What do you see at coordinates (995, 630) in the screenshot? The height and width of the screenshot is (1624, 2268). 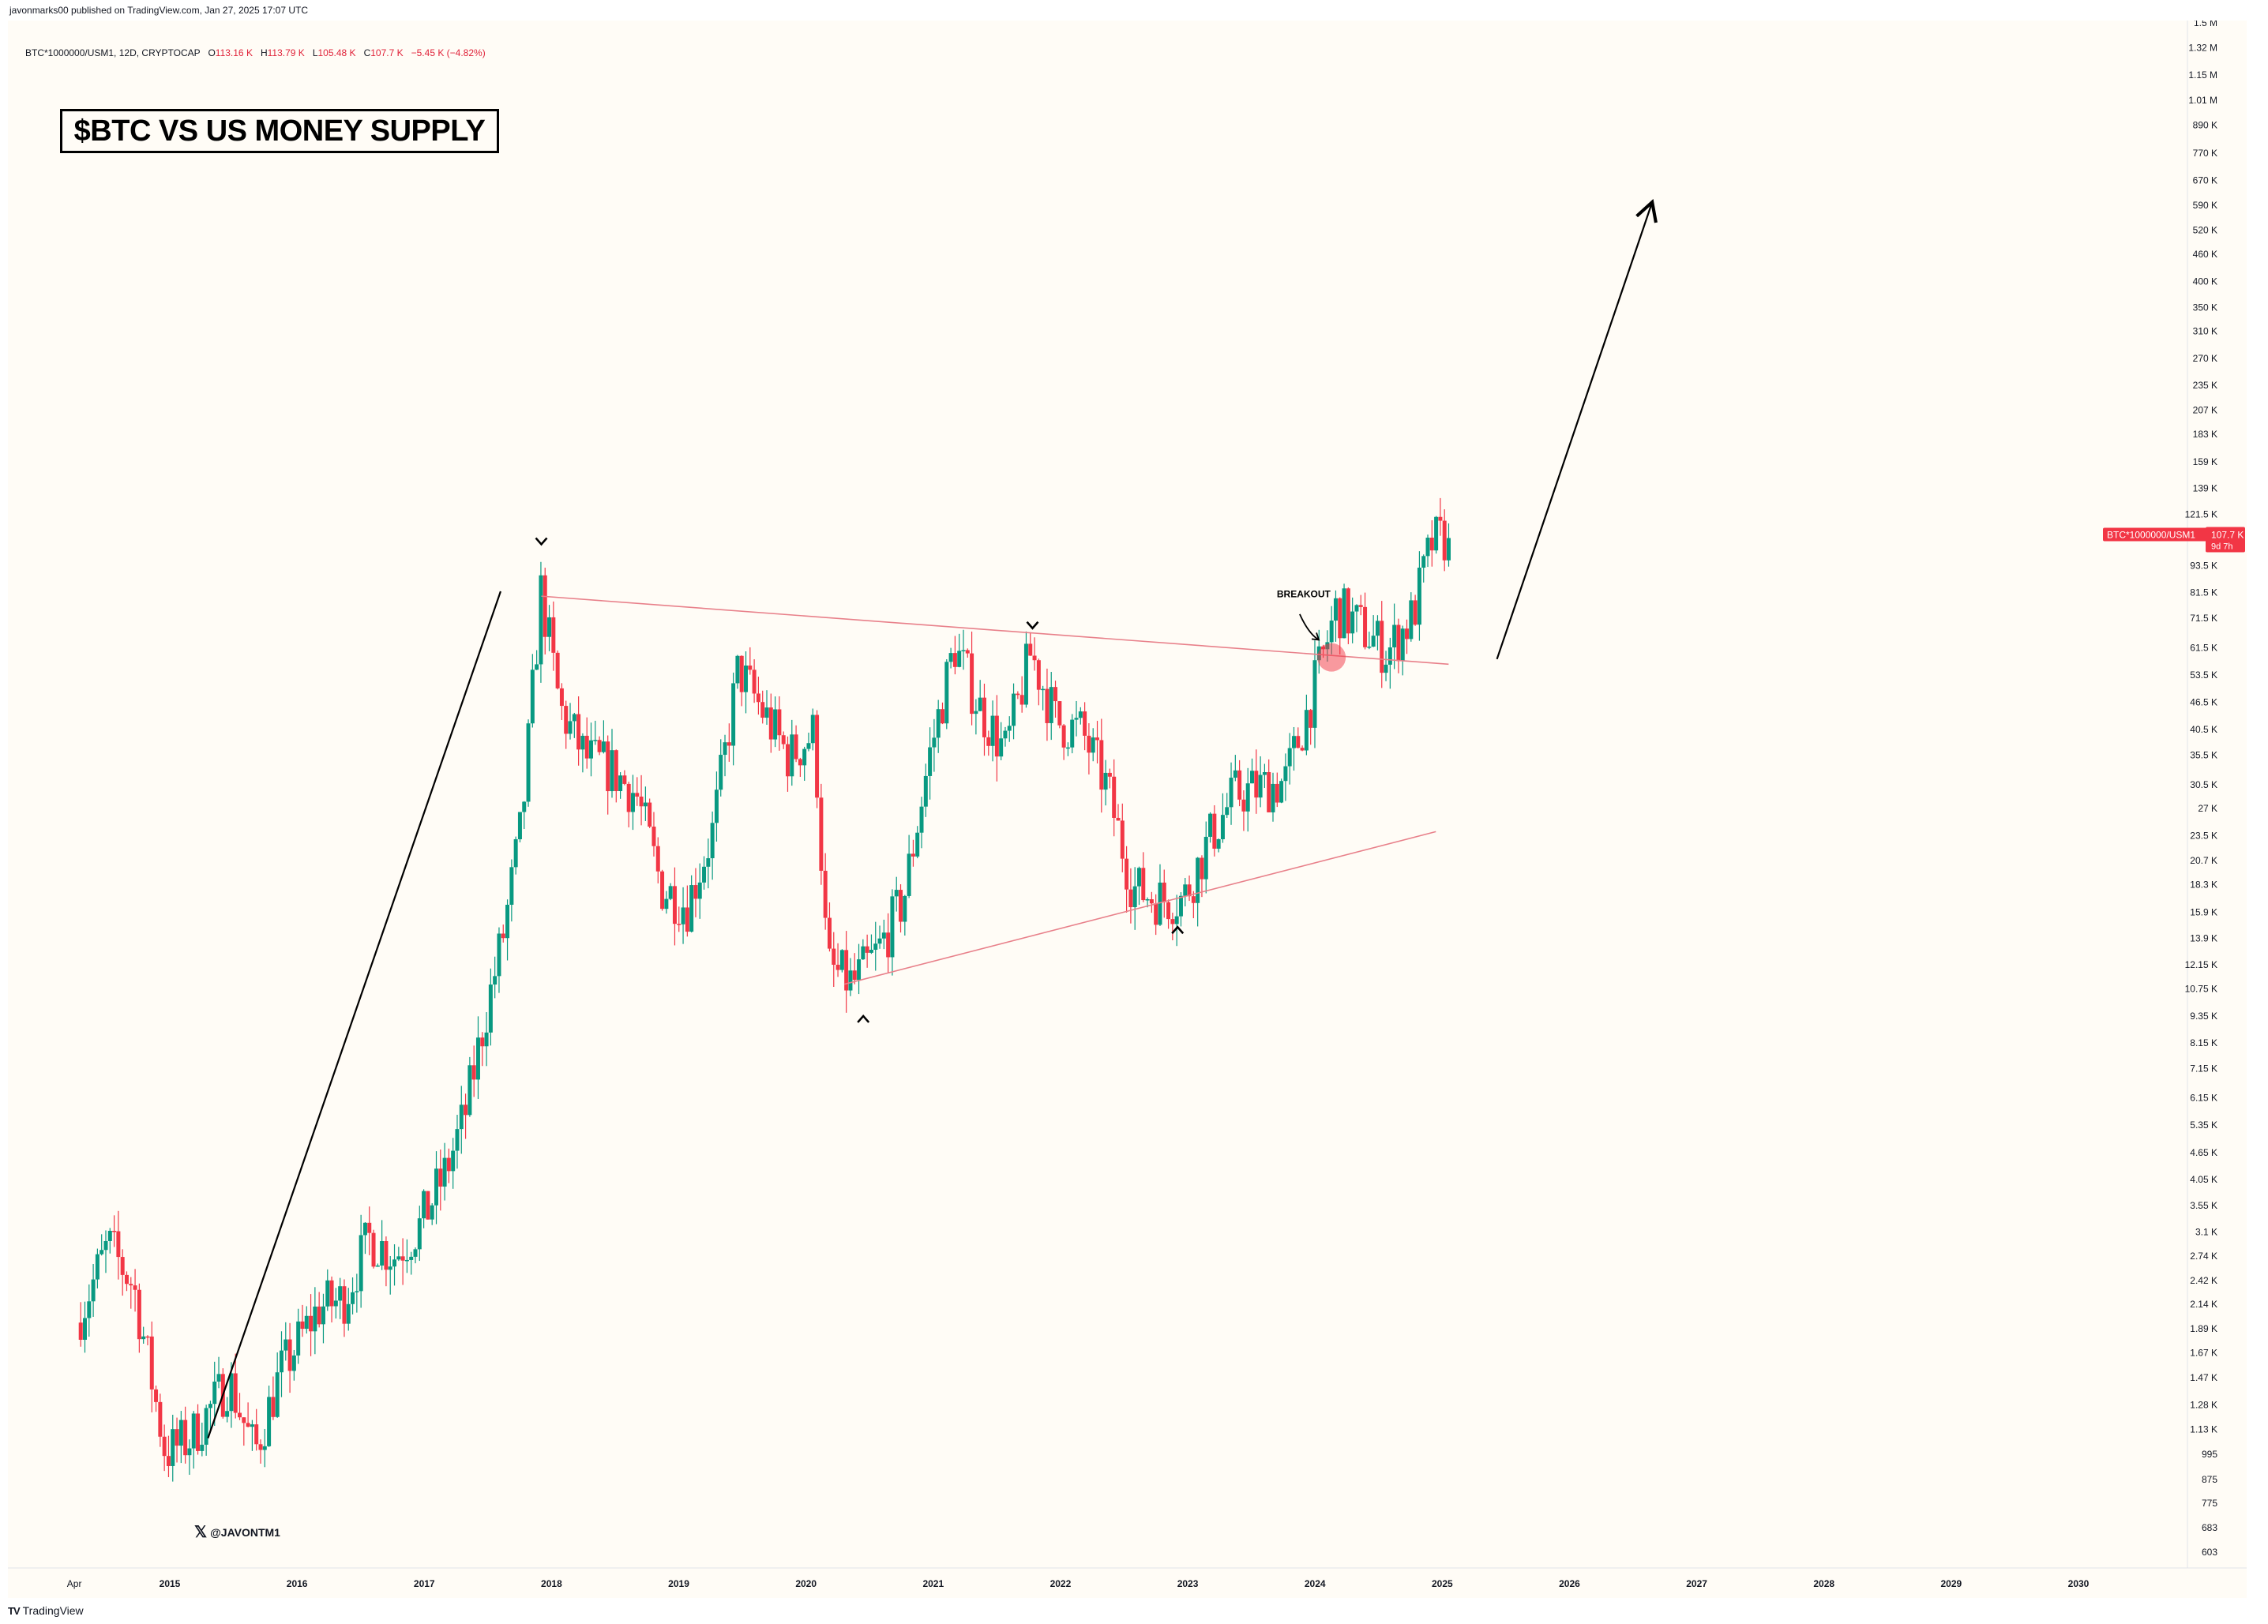 I see `trendline-upper` at bounding box center [995, 630].